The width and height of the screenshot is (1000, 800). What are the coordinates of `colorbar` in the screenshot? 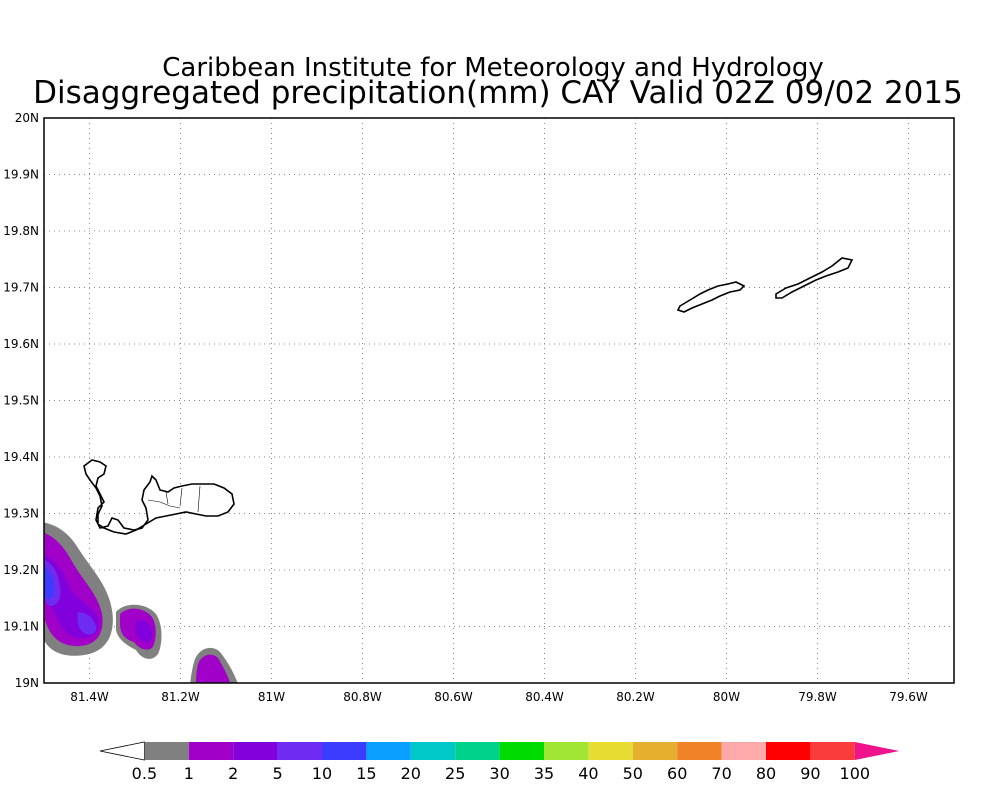 It's located at (499, 751).